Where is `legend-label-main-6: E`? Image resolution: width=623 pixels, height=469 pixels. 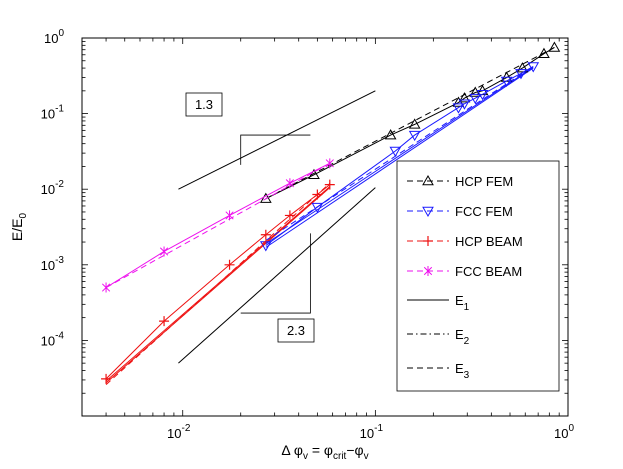
legend-label-main-6: E is located at coordinates (459, 368).